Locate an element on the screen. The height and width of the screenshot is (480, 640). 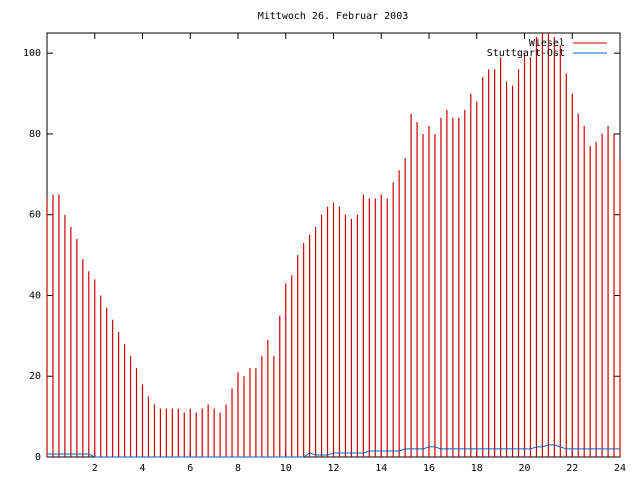
x-tick-label: 20 is located at coordinates (524, 468).